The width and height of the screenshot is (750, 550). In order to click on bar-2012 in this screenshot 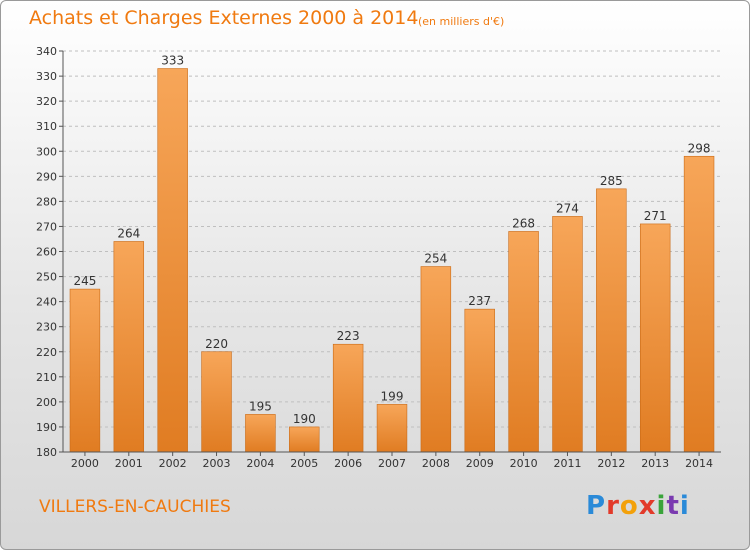, I will do `click(611, 320)`.